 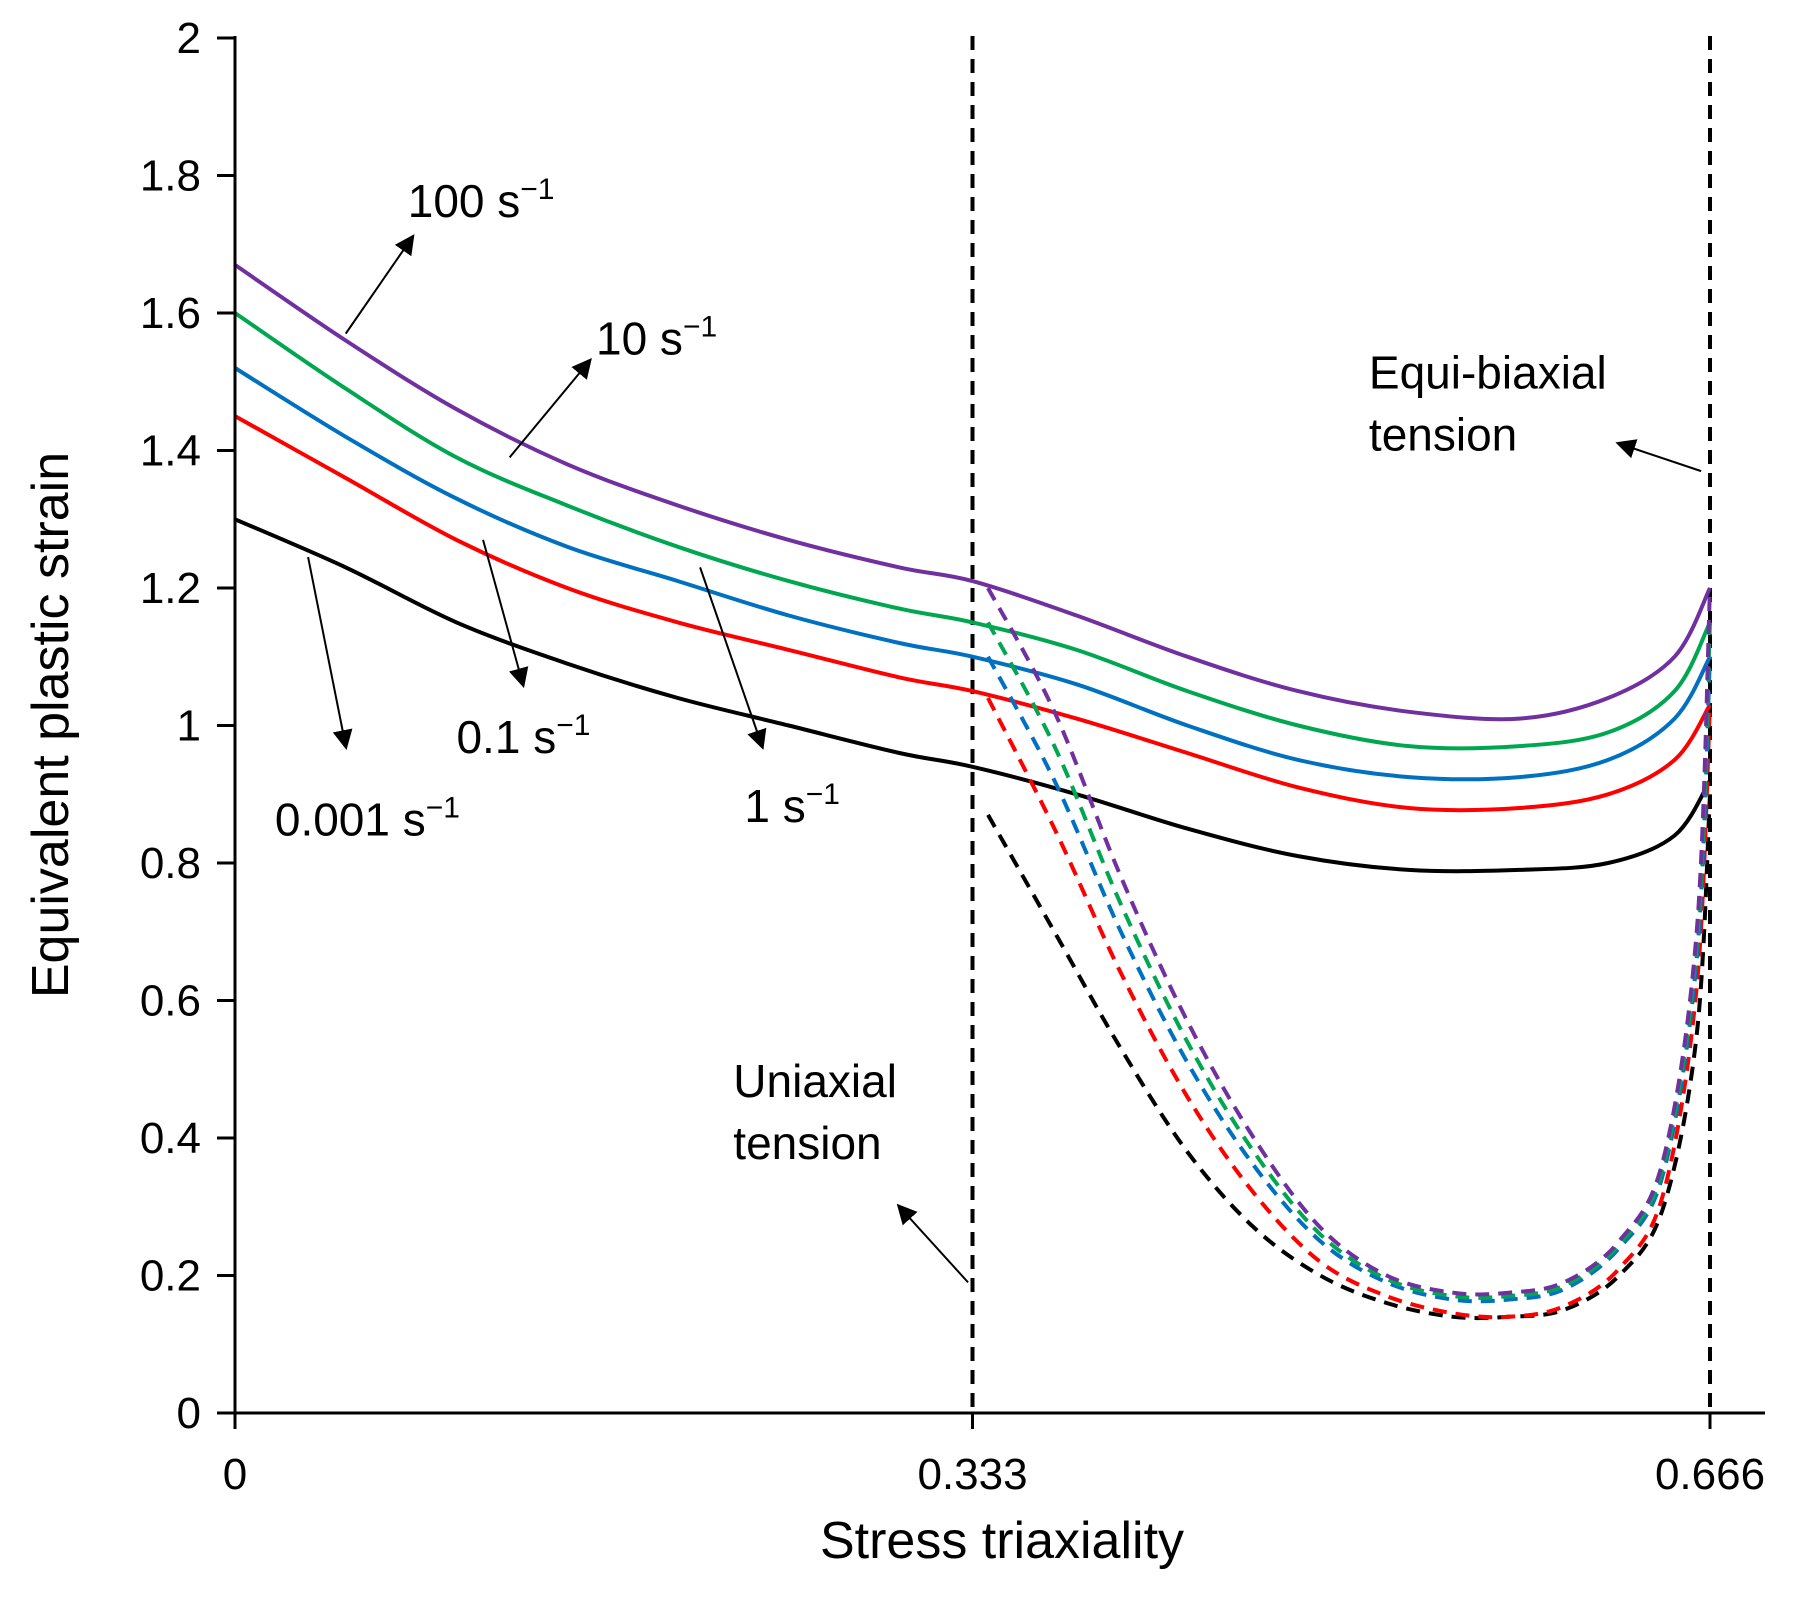 I want to click on rate-label: 100 s−1, so click(x=481, y=200).